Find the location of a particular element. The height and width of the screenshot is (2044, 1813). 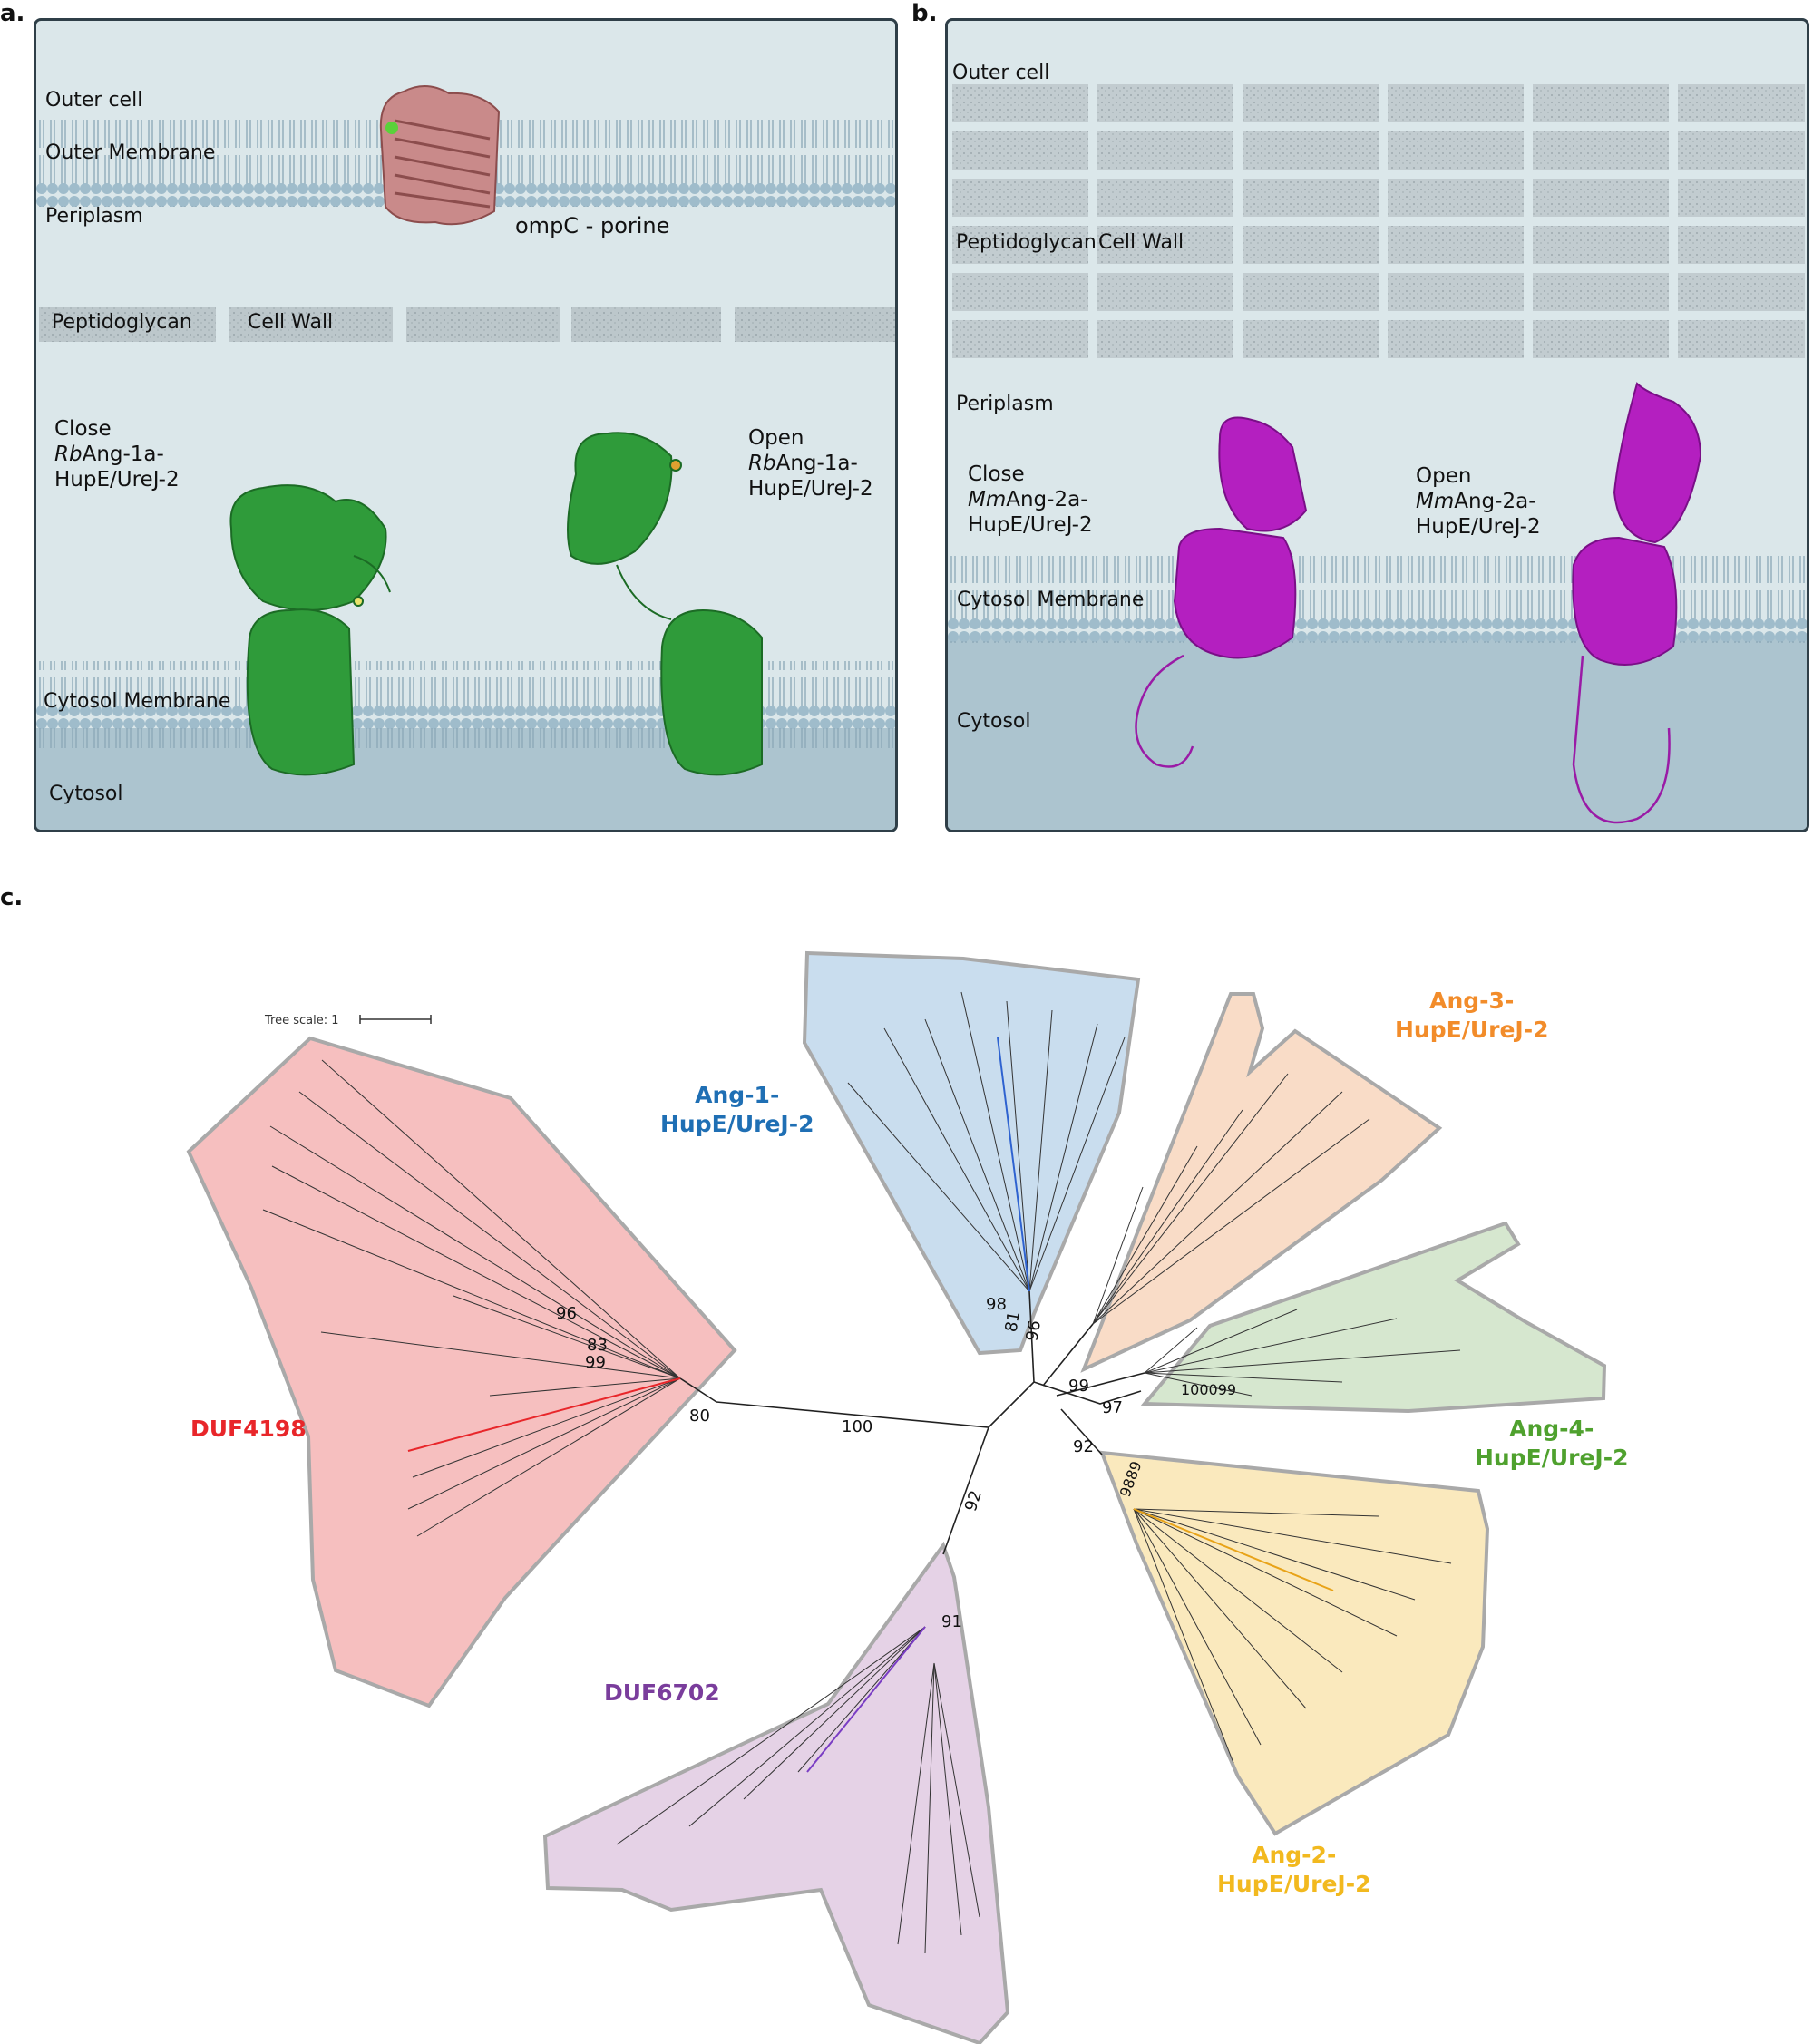

closed-label-line2: RbAng-1a- is located at coordinates (117, 454).